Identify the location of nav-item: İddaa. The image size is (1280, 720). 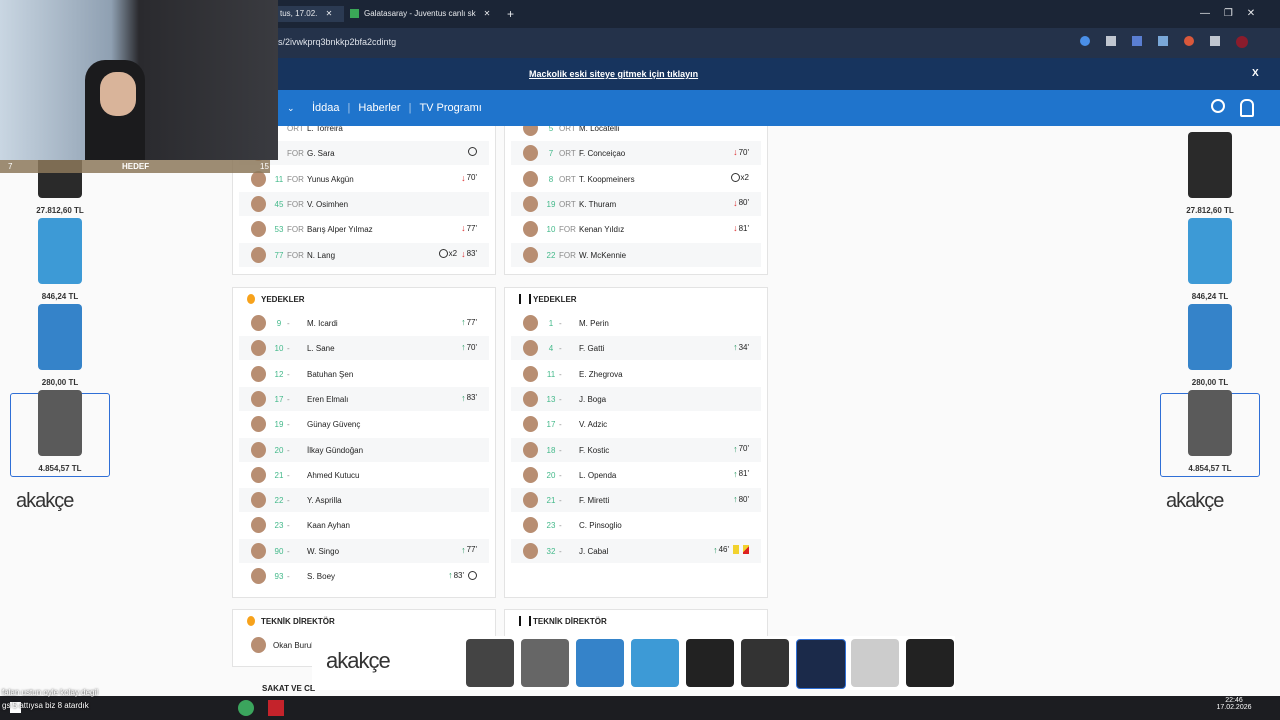
(326, 108).